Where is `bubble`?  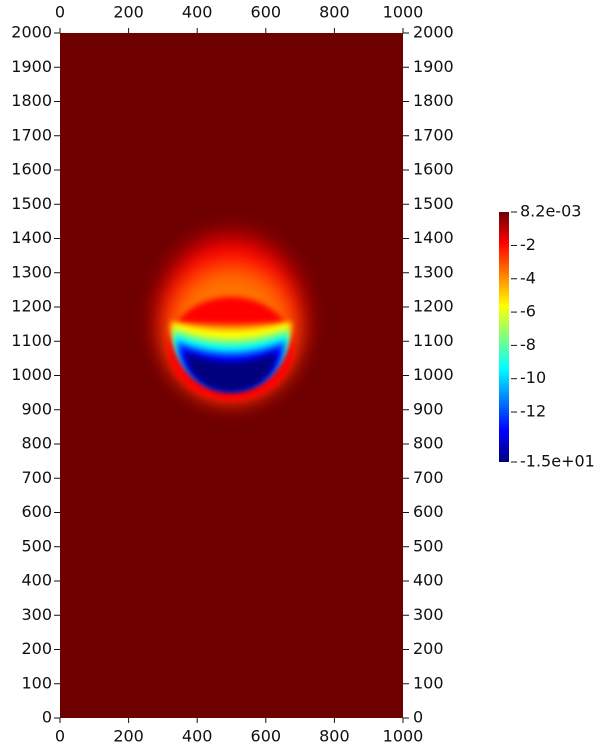
bubble is located at coordinates (231, 318).